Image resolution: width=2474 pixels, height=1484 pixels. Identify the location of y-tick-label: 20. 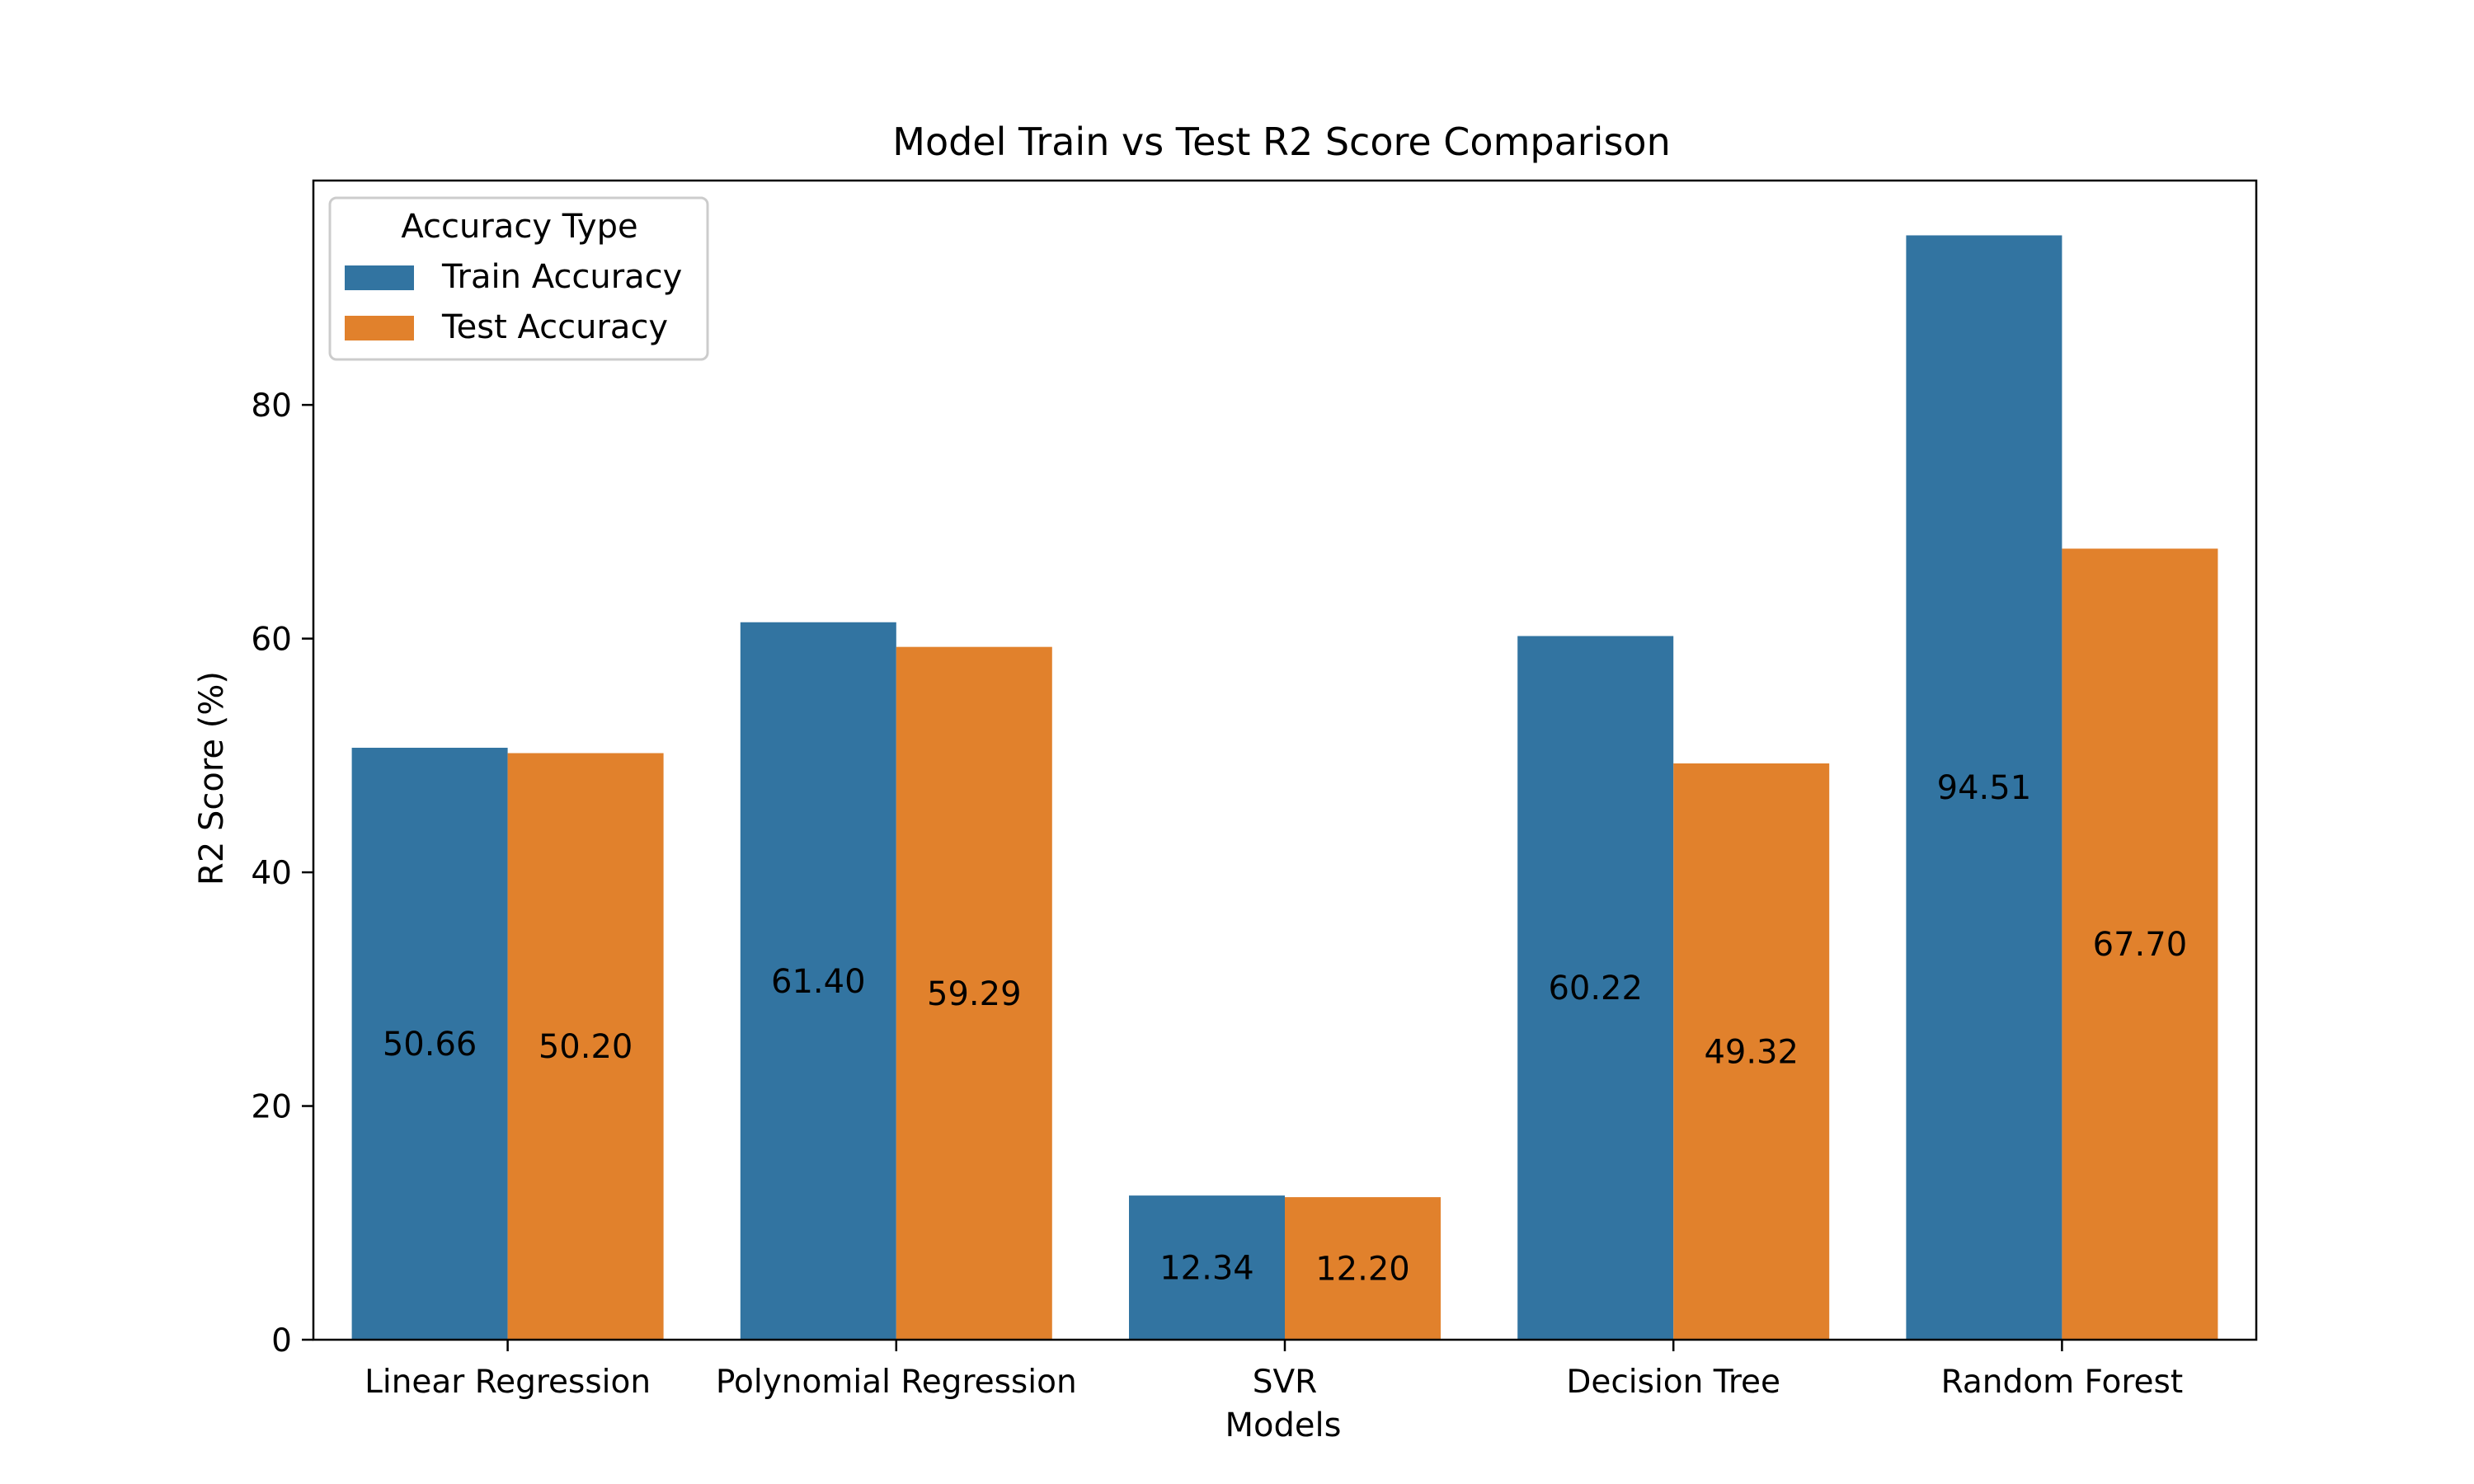
(271, 1107).